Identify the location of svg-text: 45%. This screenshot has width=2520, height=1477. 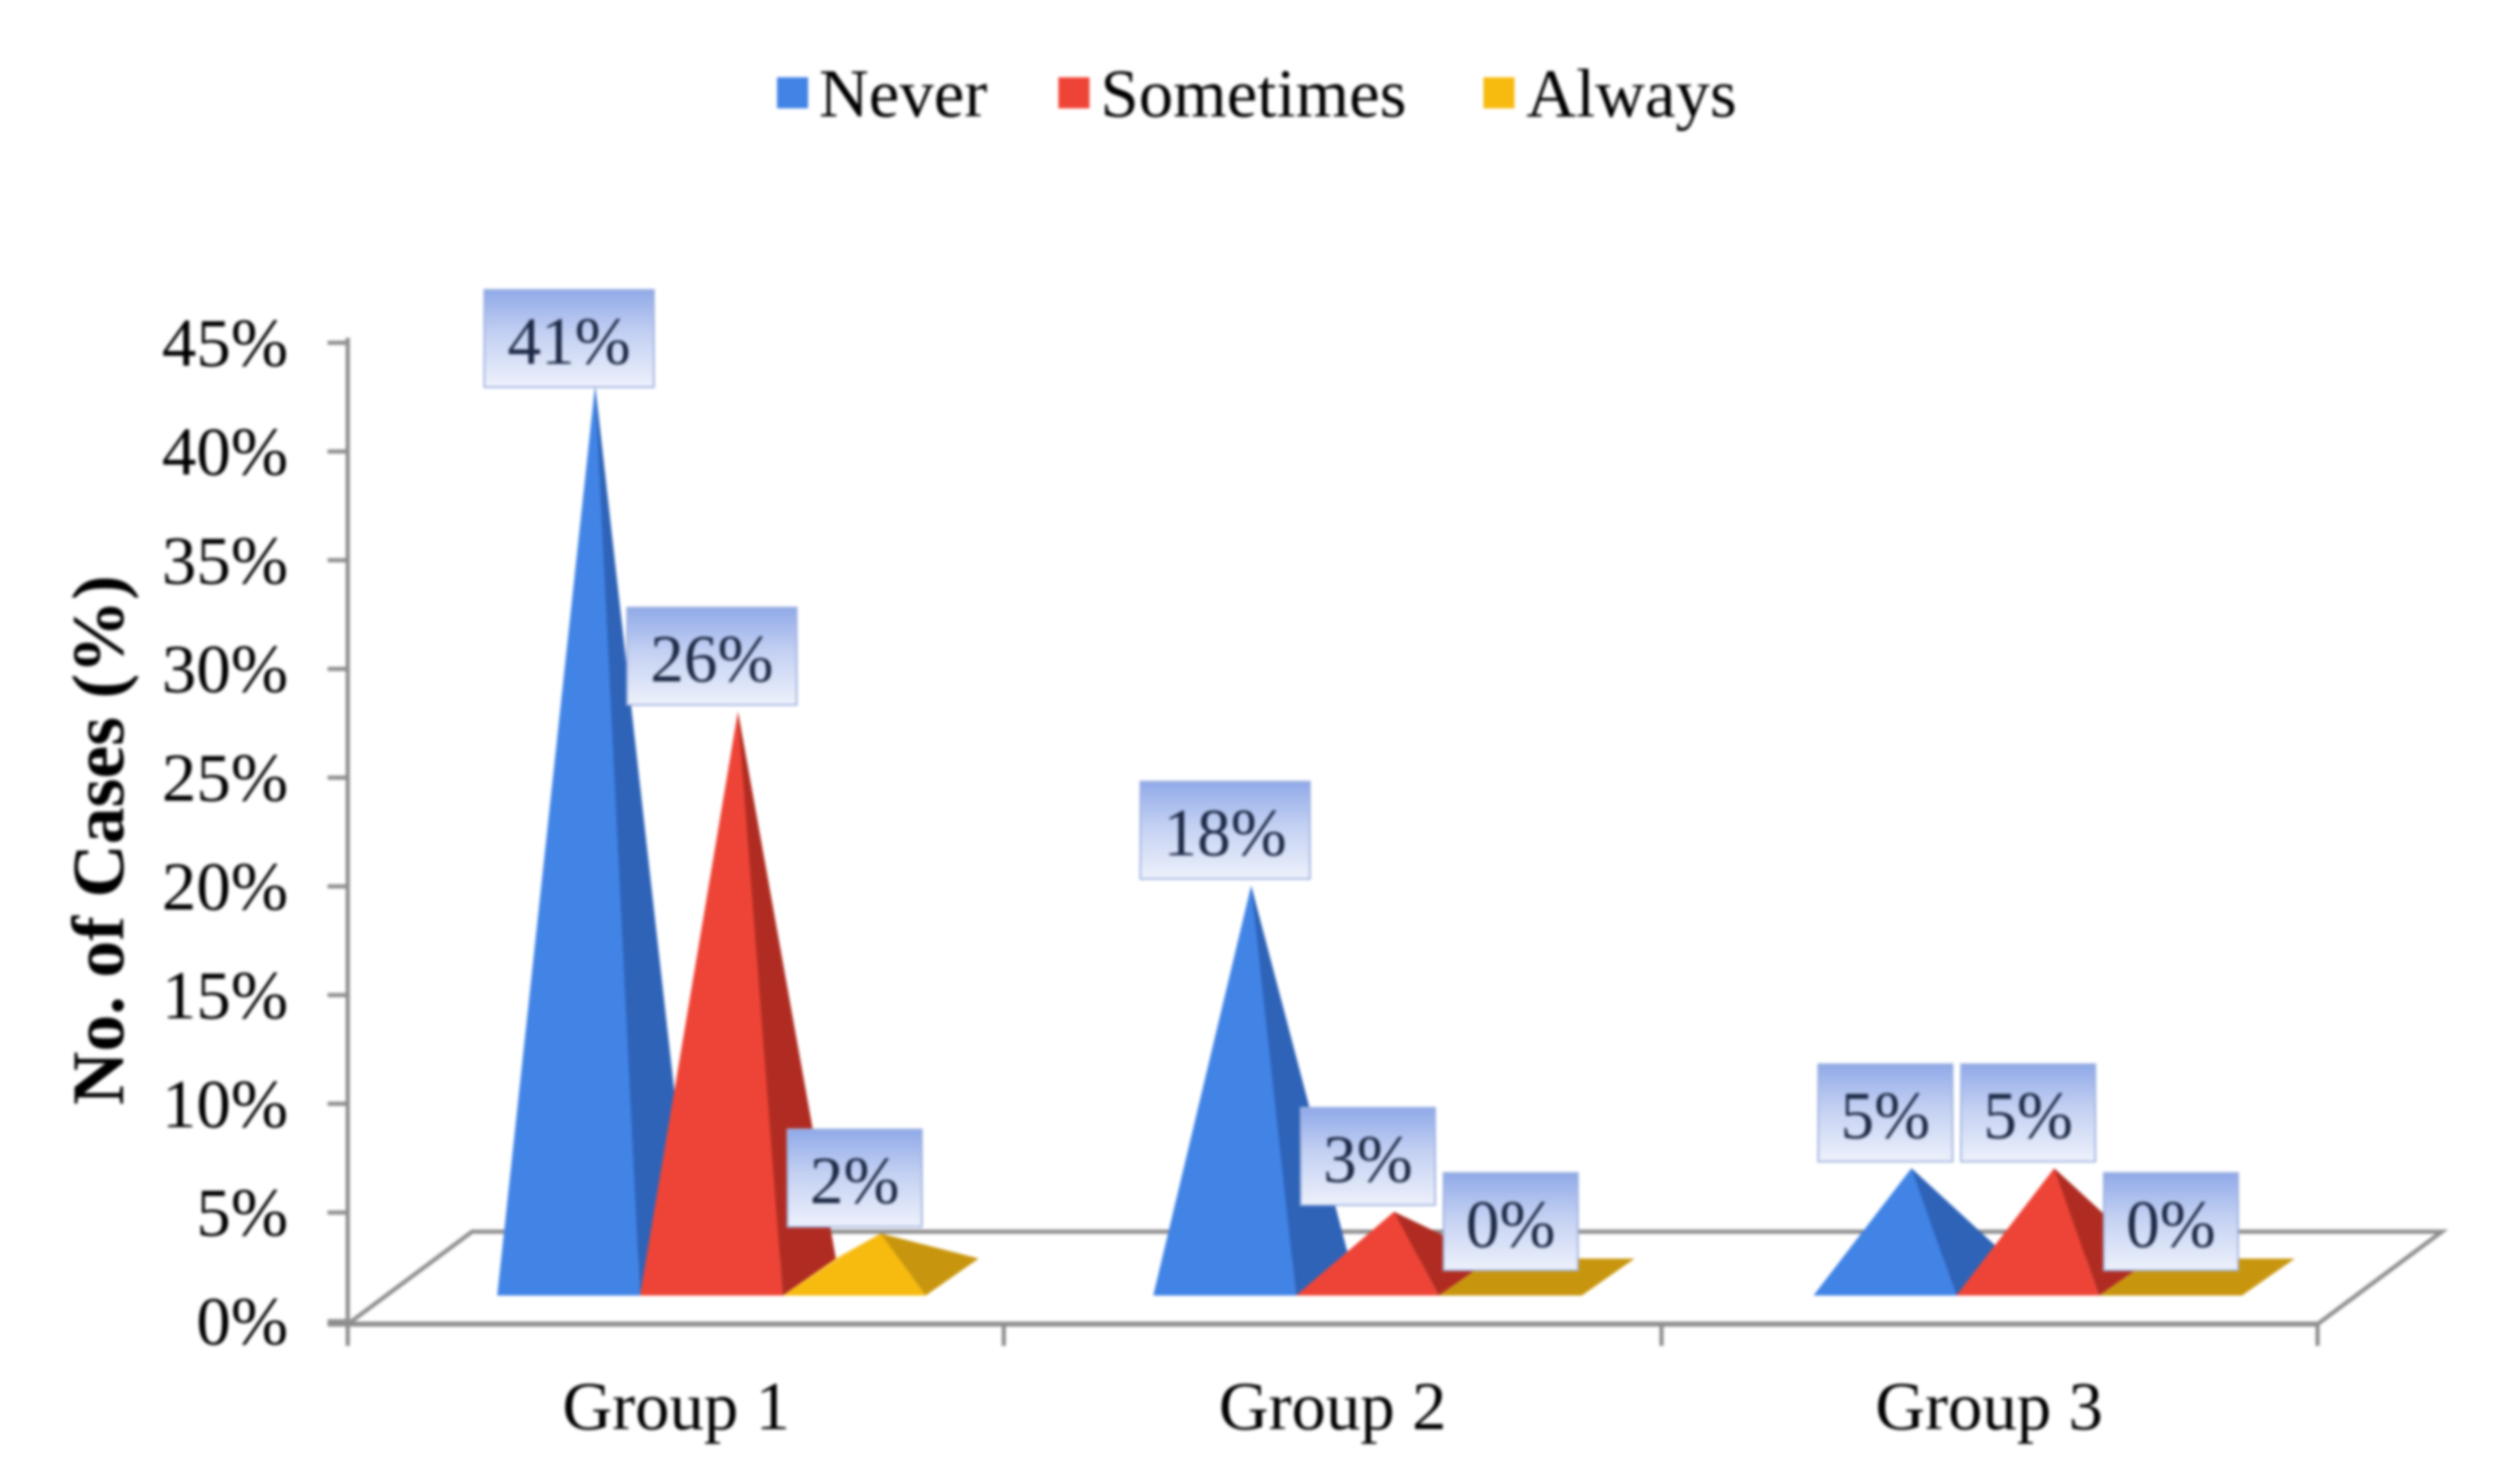
(225, 343).